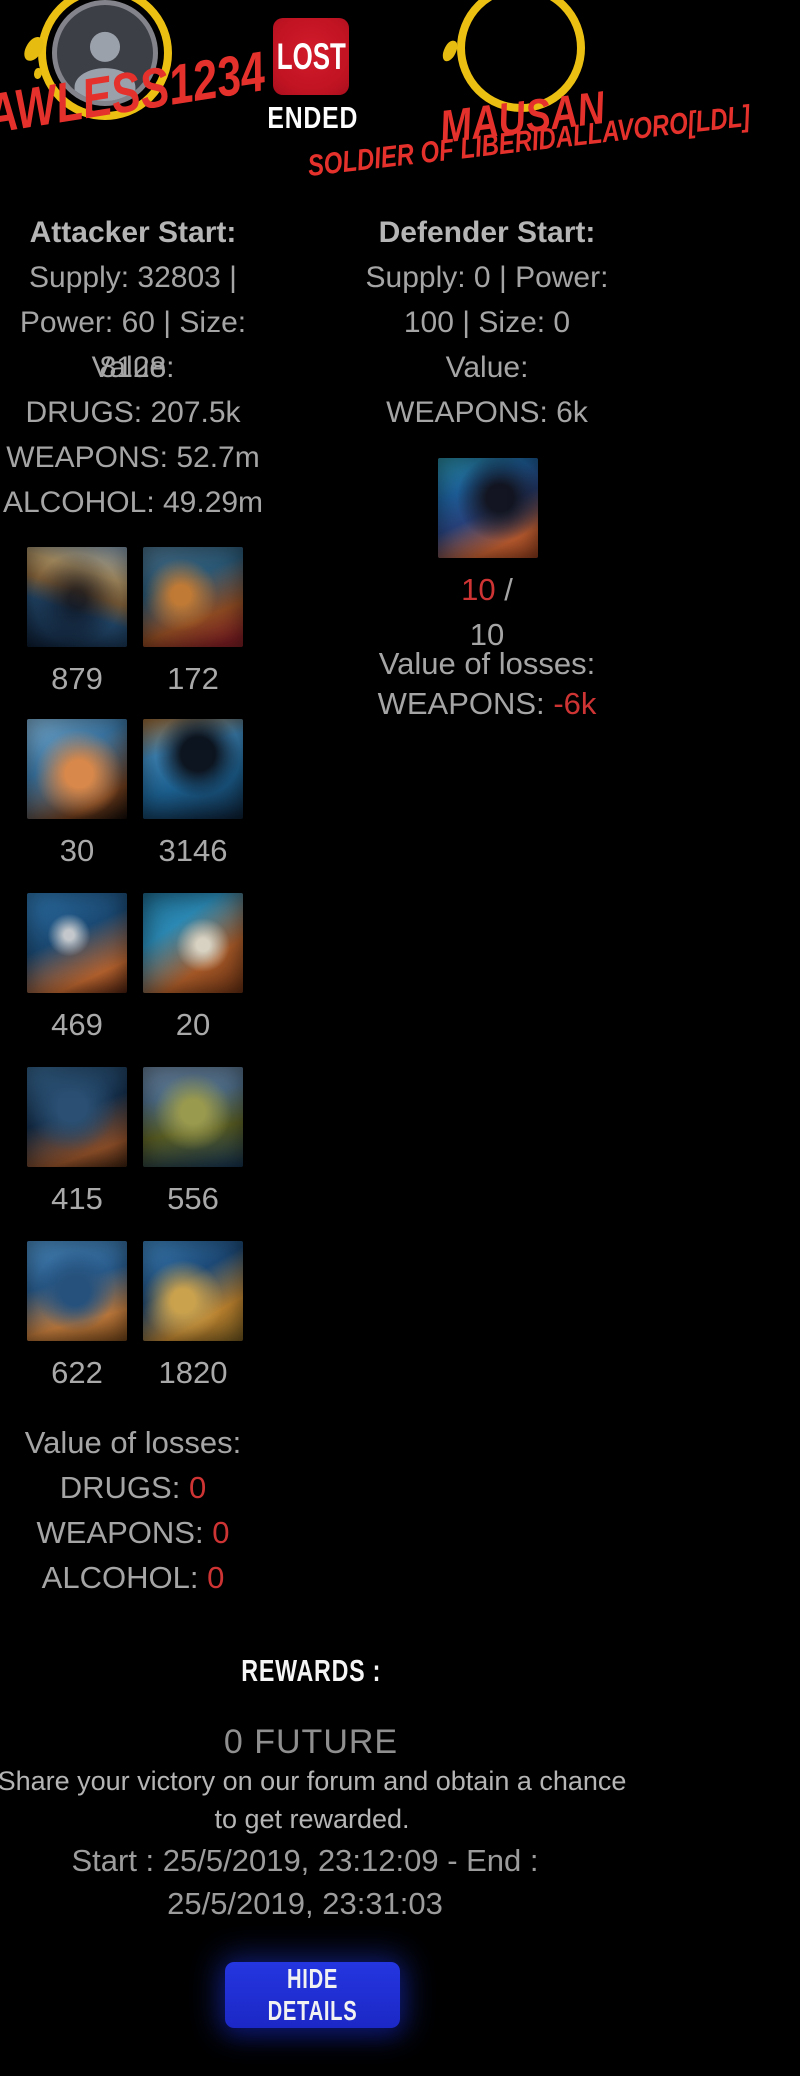  I want to click on attacker-drugs-value: DRUGS: 207.5k, so click(133, 412).